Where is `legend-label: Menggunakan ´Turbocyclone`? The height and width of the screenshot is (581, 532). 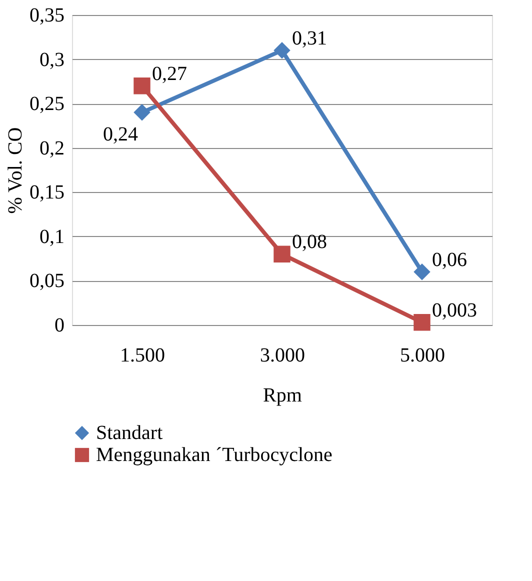
legend-label: Menggunakan ´Turbocyclone is located at coordinates (214, 455).